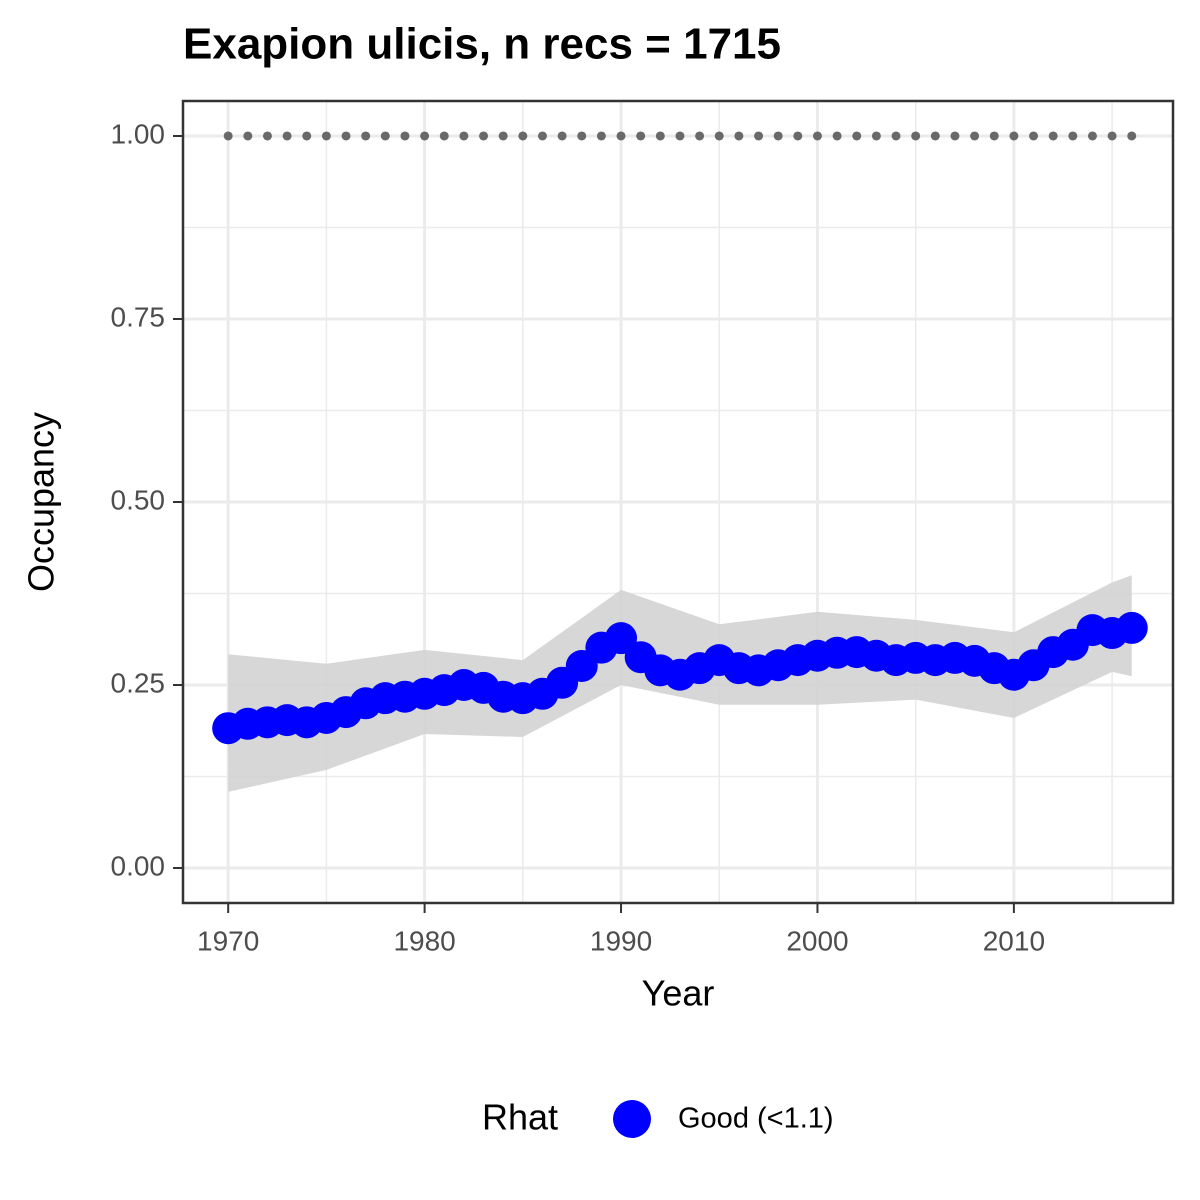 This screenshot has width=1200, height=1200. Describe the element at coordinates (482, 44) in the screenshot. I see `chart-title: Exapion ulicis, n recs = 1715` at that location.